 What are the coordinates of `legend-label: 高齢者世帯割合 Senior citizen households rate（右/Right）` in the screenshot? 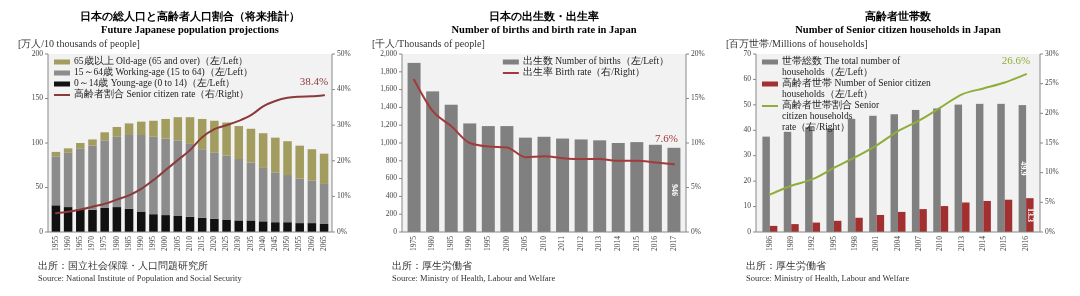 It's located at (831, 116).